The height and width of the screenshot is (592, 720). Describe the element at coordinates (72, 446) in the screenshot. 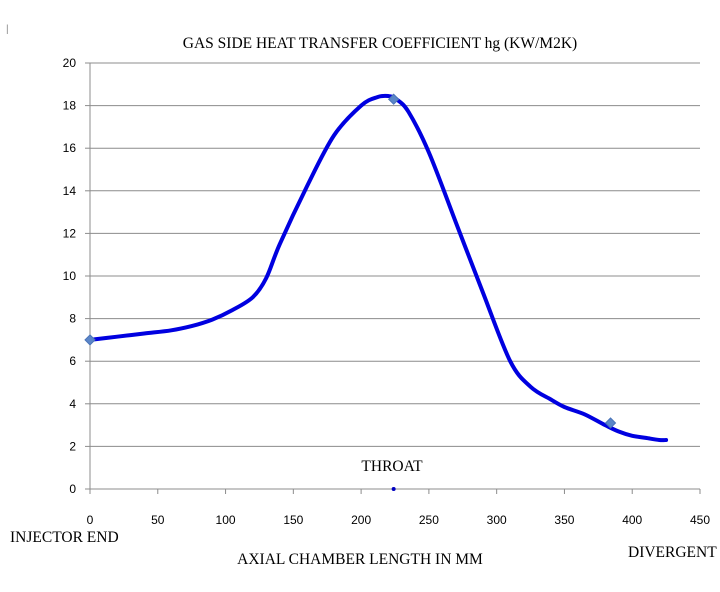

I see `y-tick-label: 2` at that location.